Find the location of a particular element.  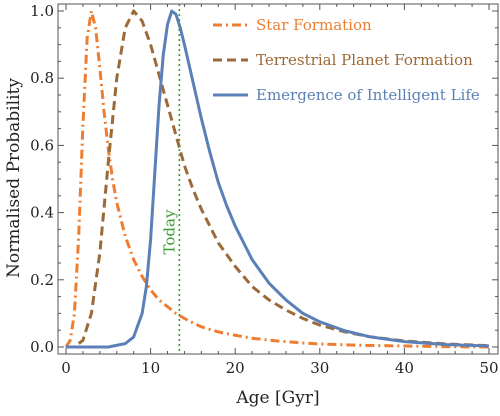

x-tick-label: 40 is located at coordinates (404, 368).